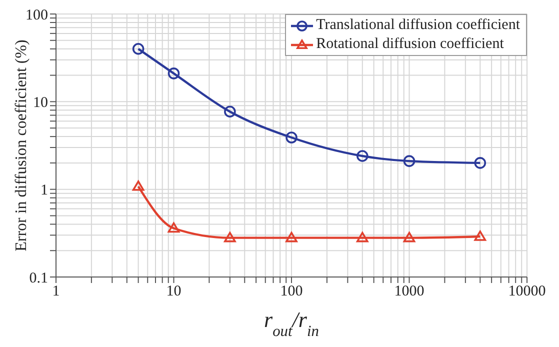  What do you see at coordinates (37, 15) in the screenshot?
I see `y-tick-label: 100` at bounding box center [37, 15].